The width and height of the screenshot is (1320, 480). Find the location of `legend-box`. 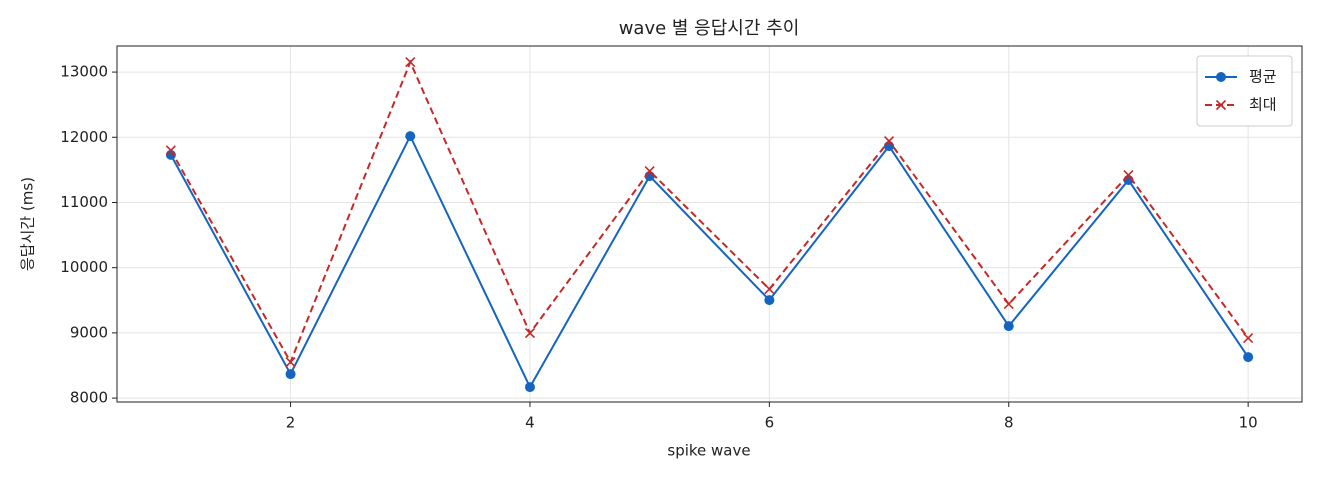

legend-box is located at coordinates (1244, 91).